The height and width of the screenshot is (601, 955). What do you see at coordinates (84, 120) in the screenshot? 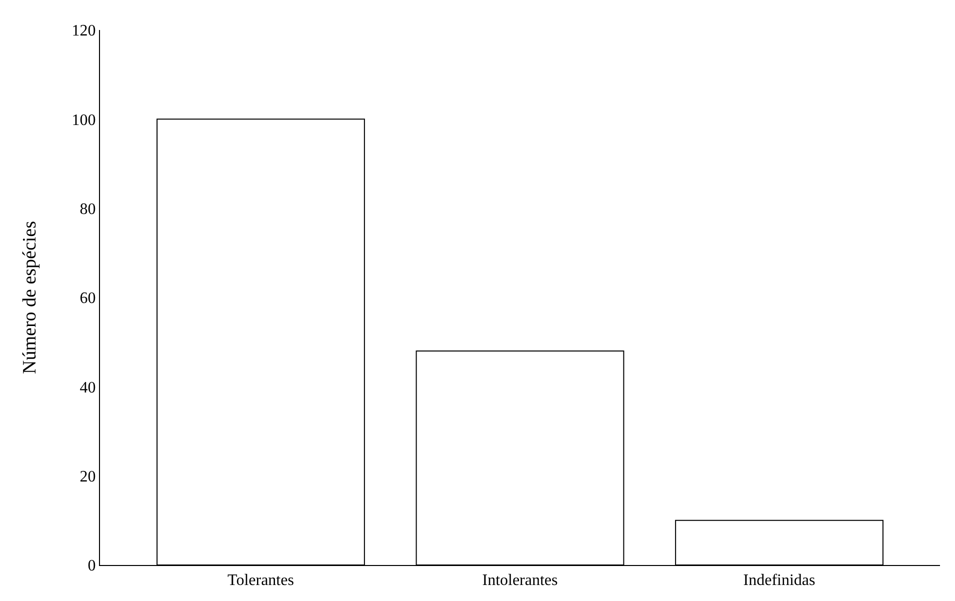
I see `y-tick-label: 100` at bounding box center [84, 120].